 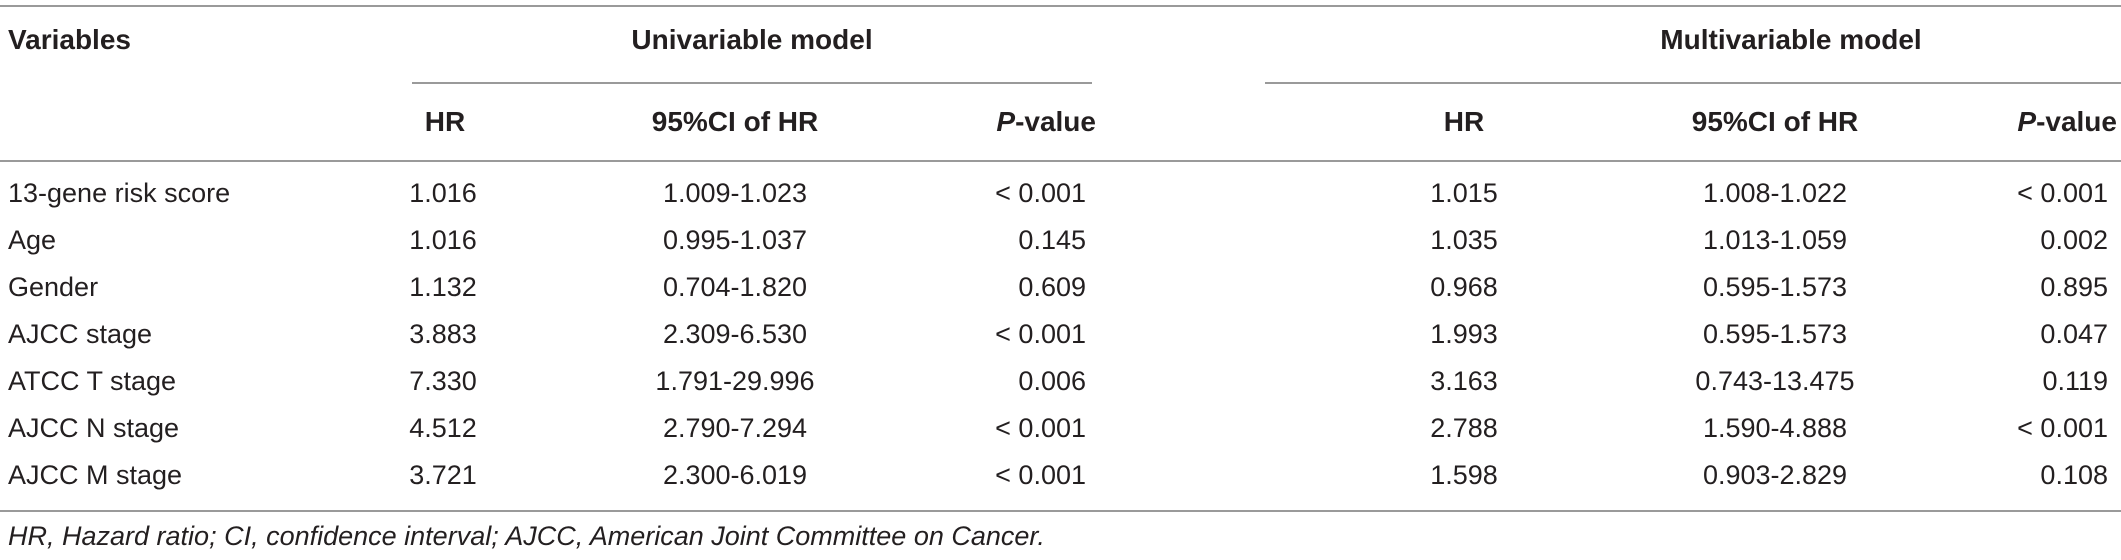 I want to click on row-variable: Gender, so click(x=53, y=287).